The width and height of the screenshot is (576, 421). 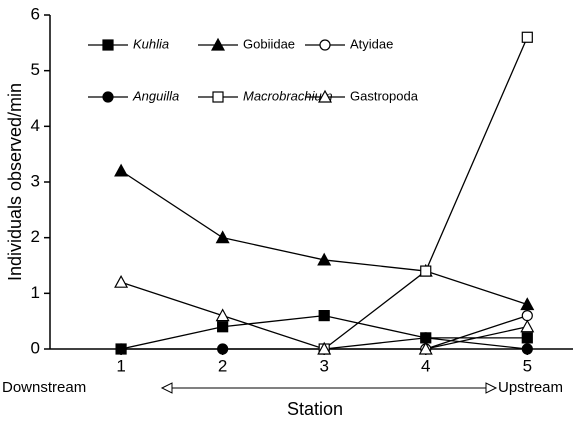 What do you see at coordinates (288, 95) in the screenshot?
I see `legend-label: Macrobrachium` at bounding box center [288, 95].